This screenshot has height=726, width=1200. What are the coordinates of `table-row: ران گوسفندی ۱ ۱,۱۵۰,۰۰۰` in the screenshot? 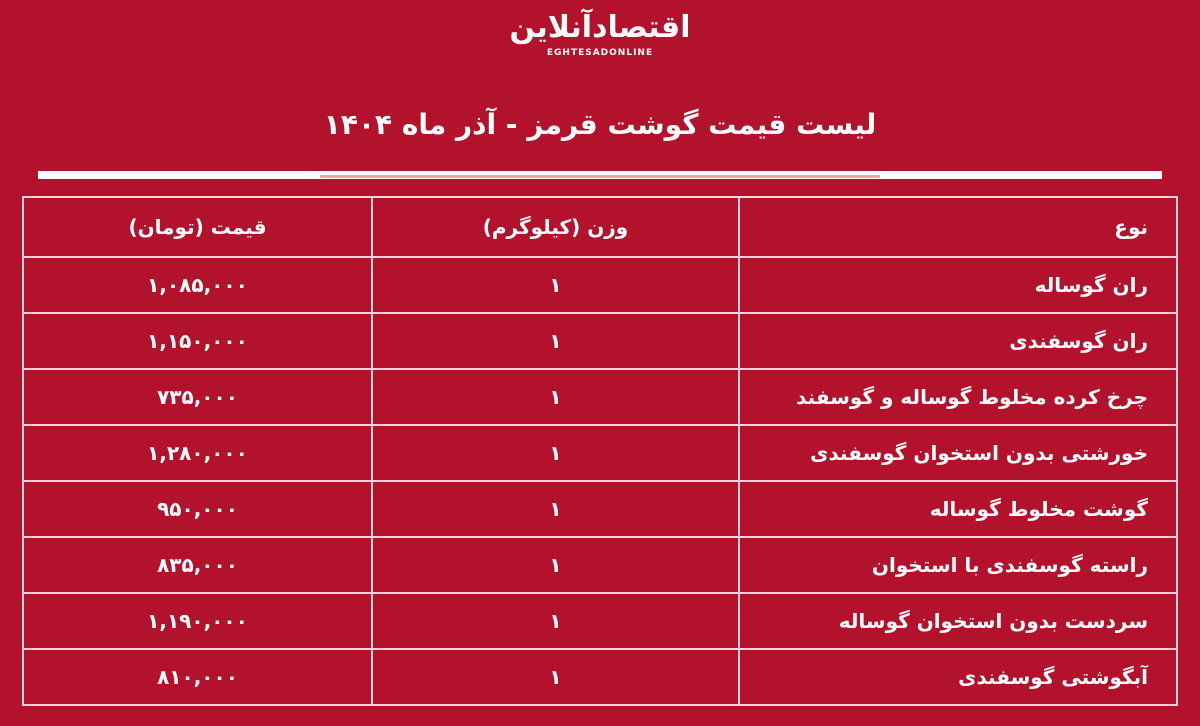 It's located at (600, 341).